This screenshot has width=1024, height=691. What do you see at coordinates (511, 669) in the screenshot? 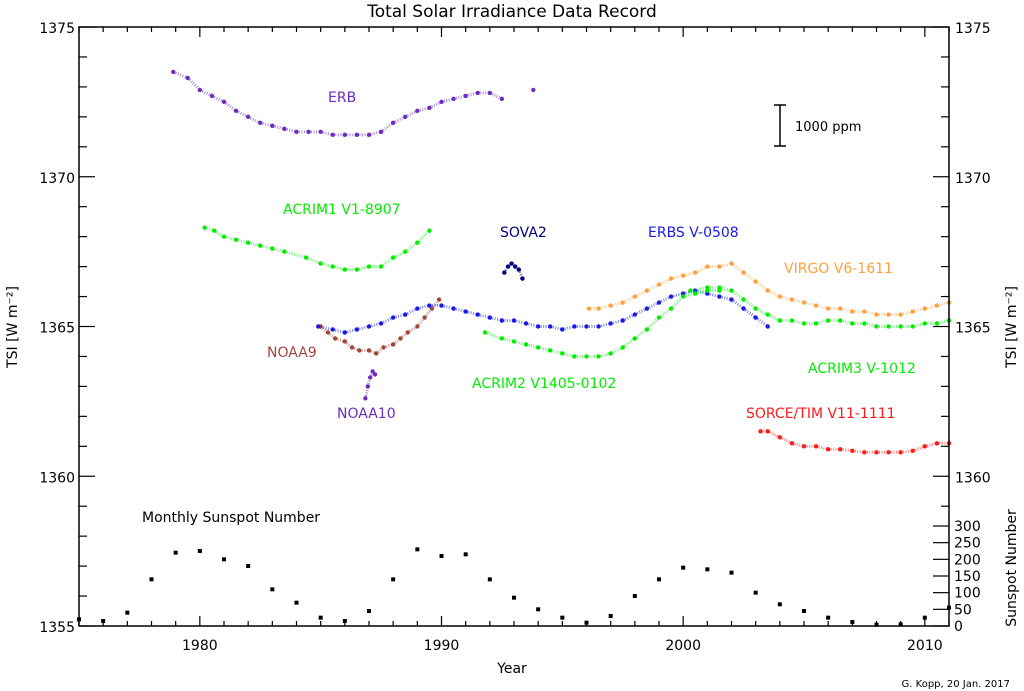
I see `x-axis-label: Year` at bounding box center [511, 669].